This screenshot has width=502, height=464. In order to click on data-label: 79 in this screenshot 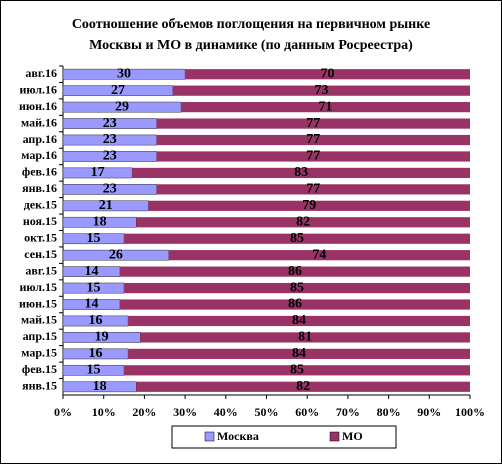, I will do `click(309, 205)`.